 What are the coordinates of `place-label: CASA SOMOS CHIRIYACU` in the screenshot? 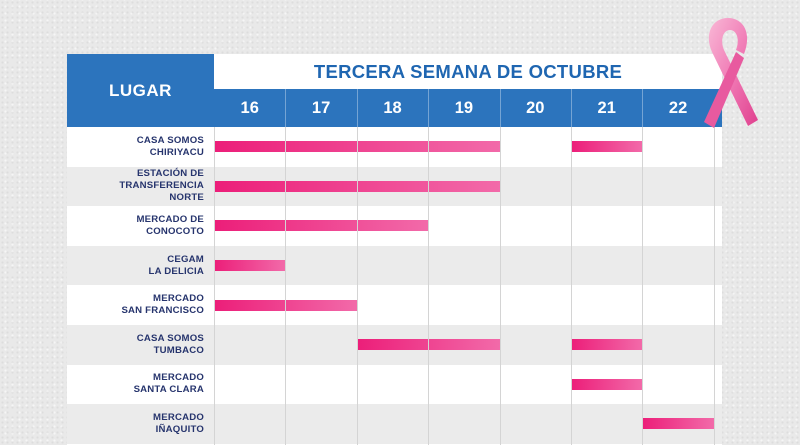 It's located at (135, 147).